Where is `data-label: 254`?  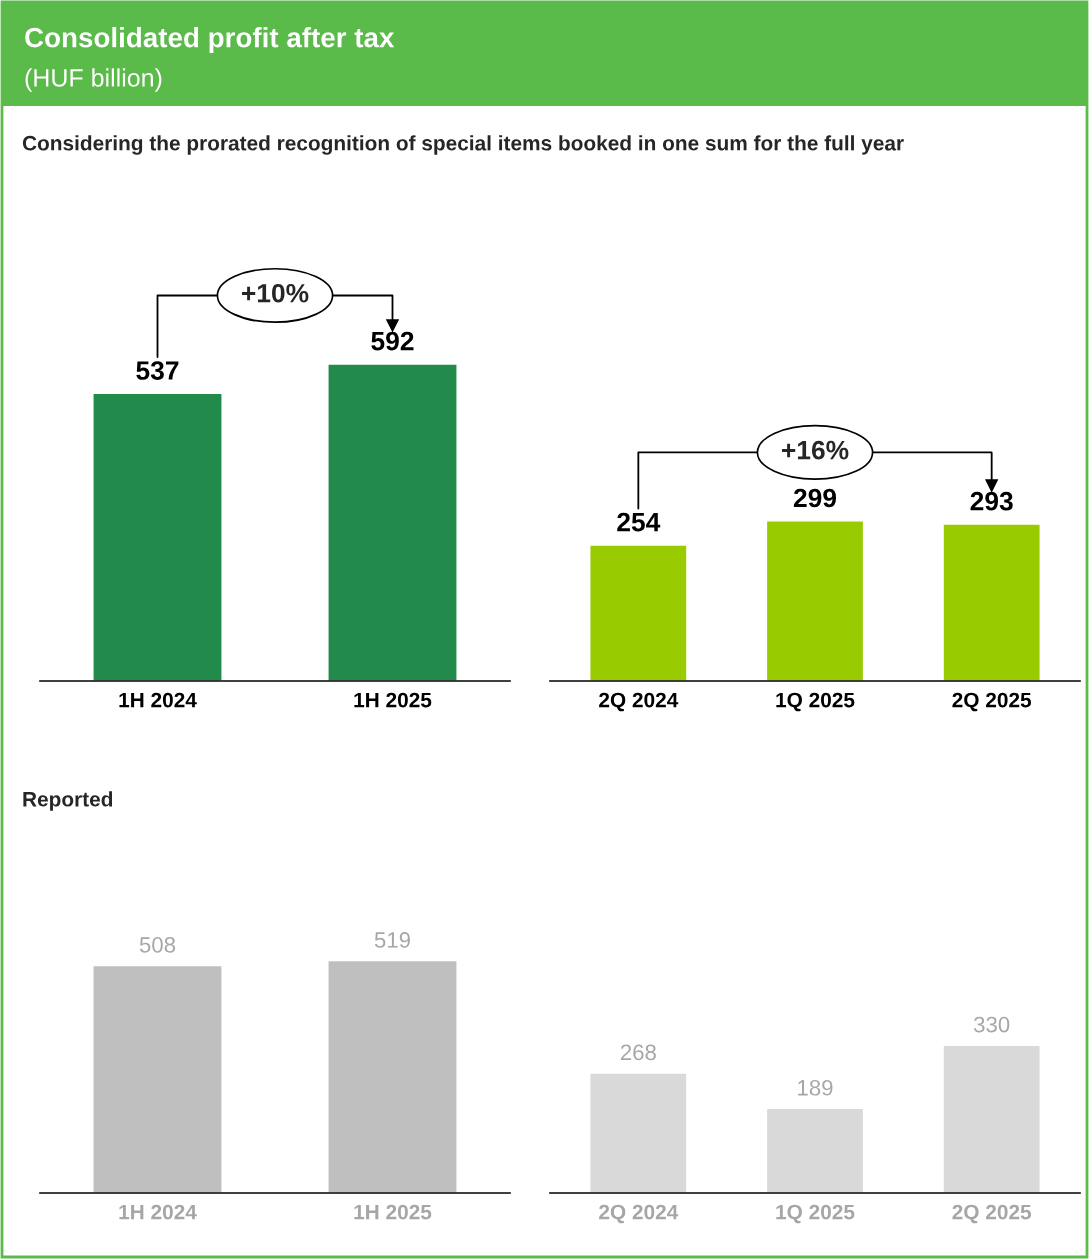
data-label: 254 is located at coordinates (639, 522).